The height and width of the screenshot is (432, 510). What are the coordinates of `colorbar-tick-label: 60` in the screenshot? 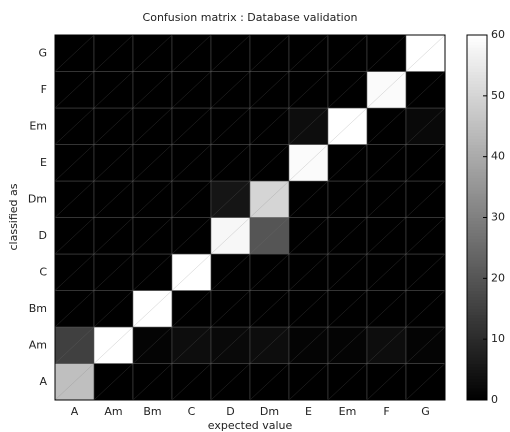 It's located at (498, 34).